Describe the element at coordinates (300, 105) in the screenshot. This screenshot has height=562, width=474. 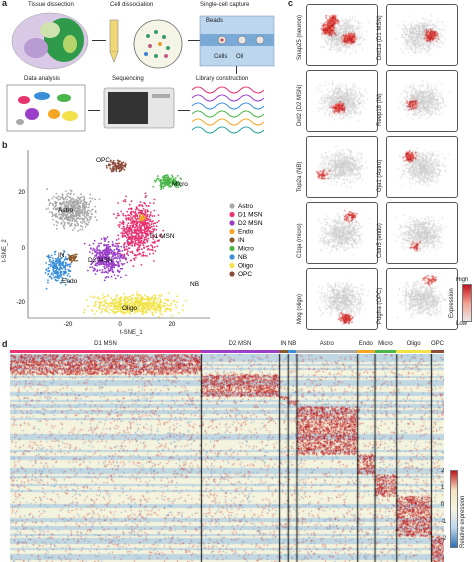
I see `feature-plot-gene-label: Drd2 (D2 MSN)` at that location.